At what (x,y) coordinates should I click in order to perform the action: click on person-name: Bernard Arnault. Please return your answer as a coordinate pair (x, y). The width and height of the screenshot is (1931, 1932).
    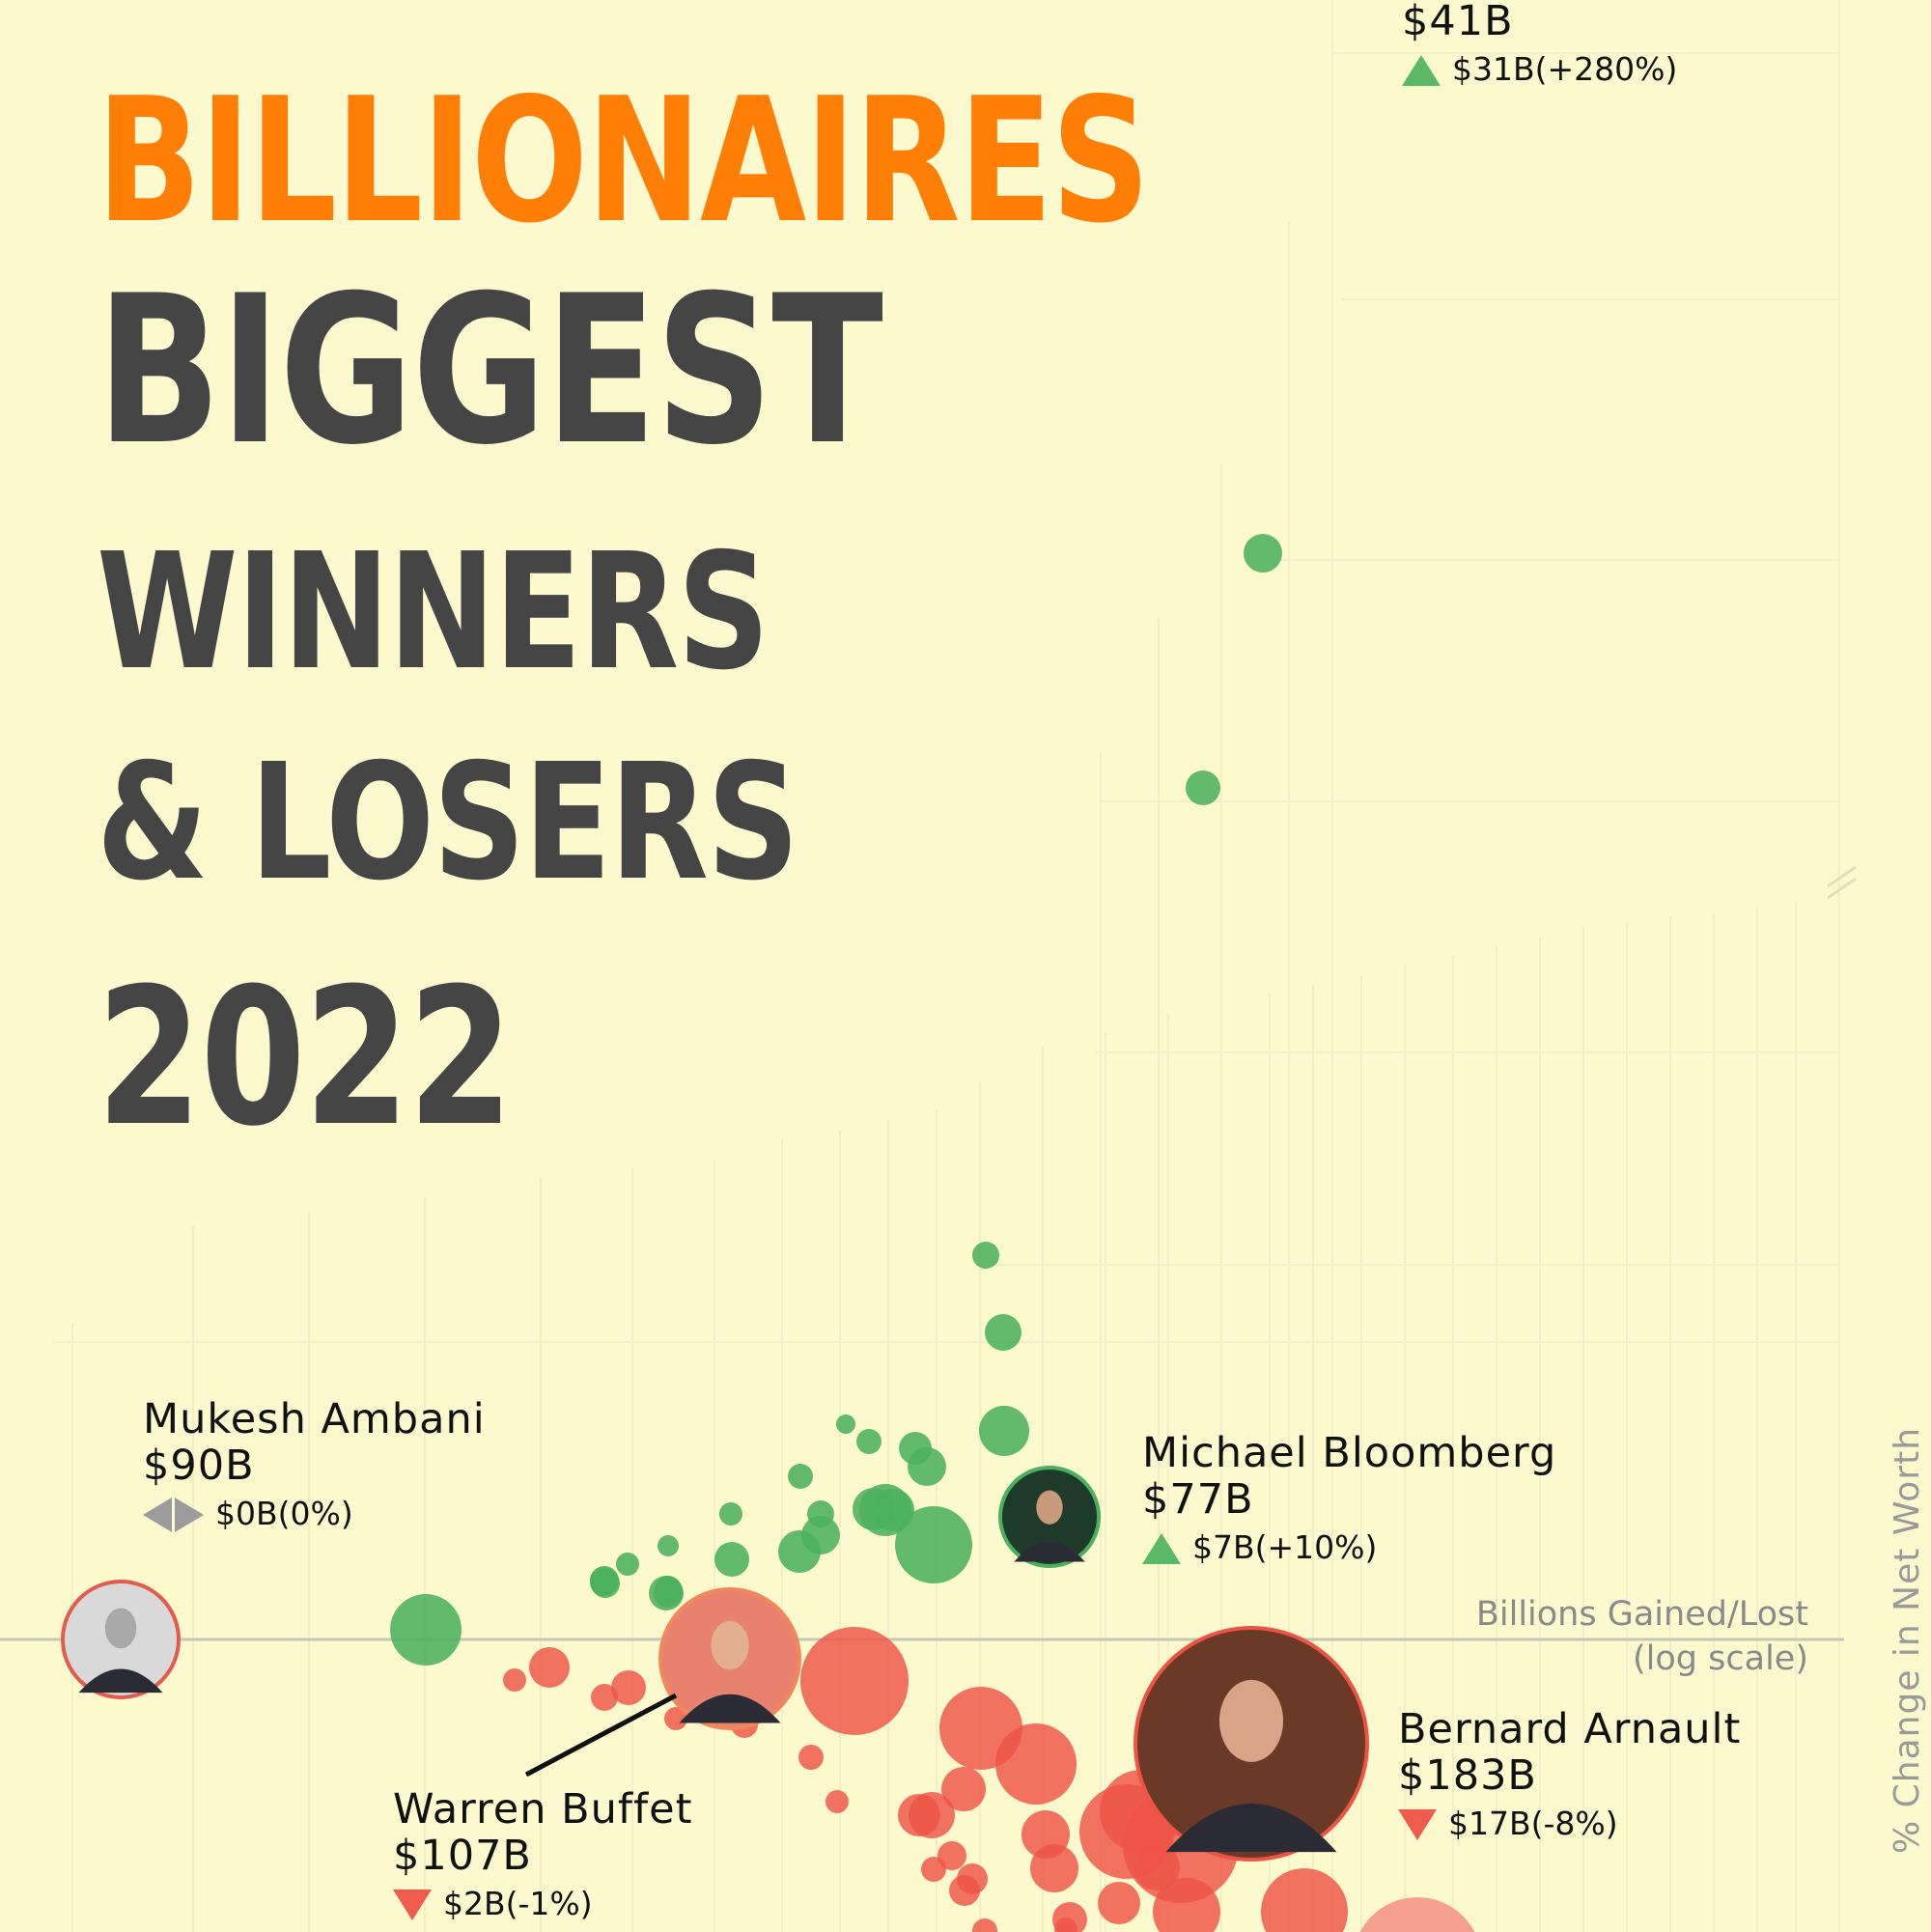
    Looking at the image, I should click on (1570, 1729).